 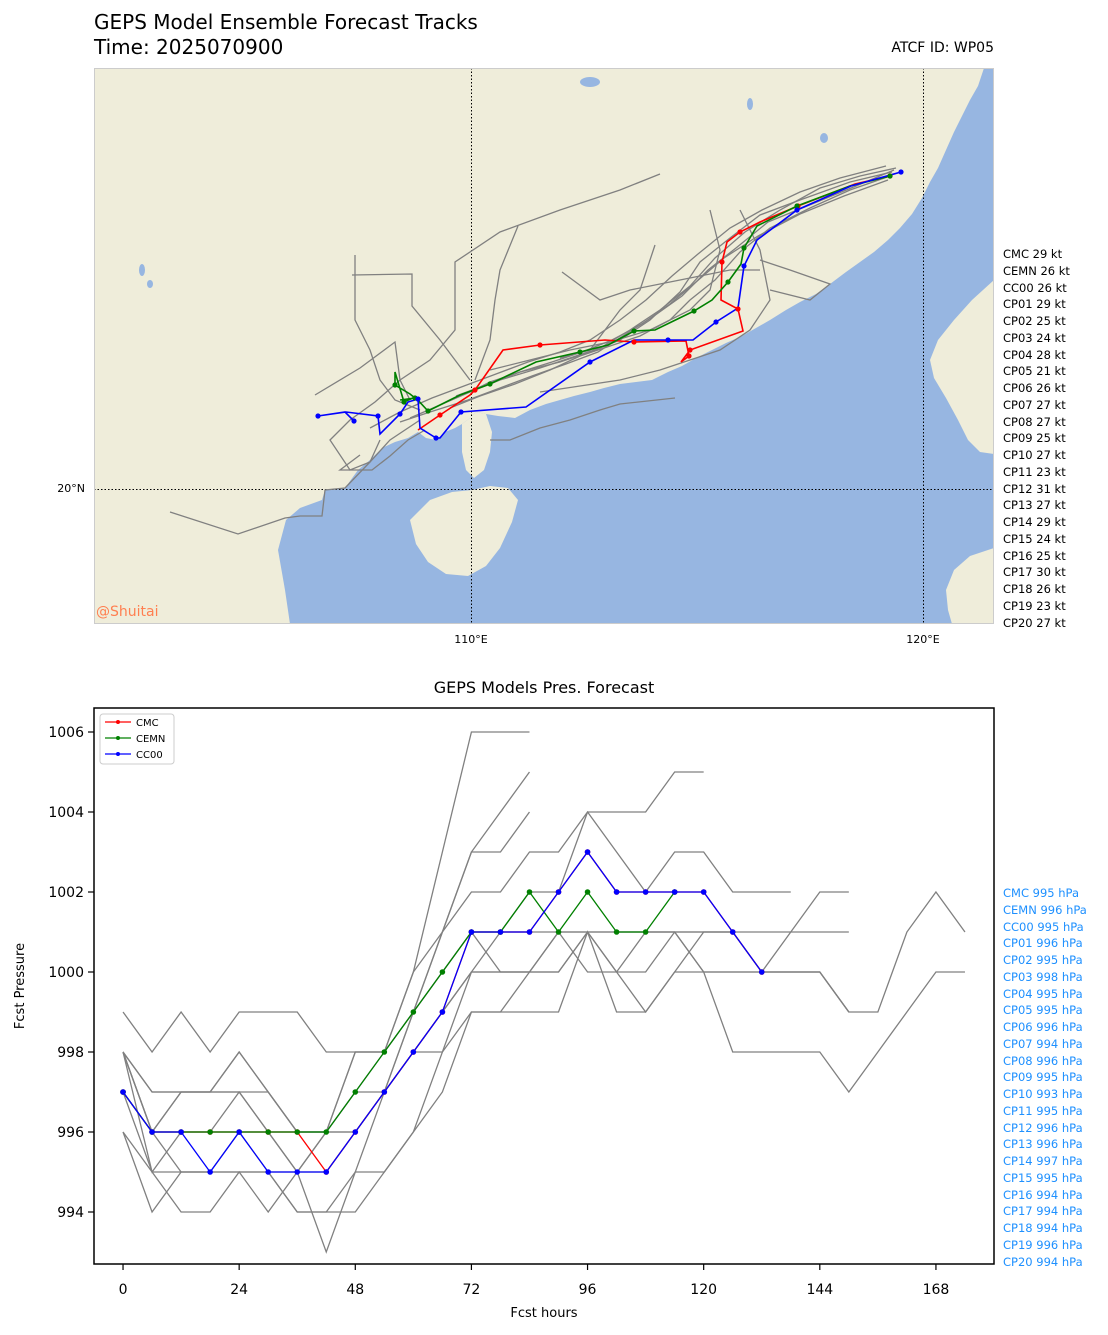 I want to click on track-cmc, so click(x=654, y=303).